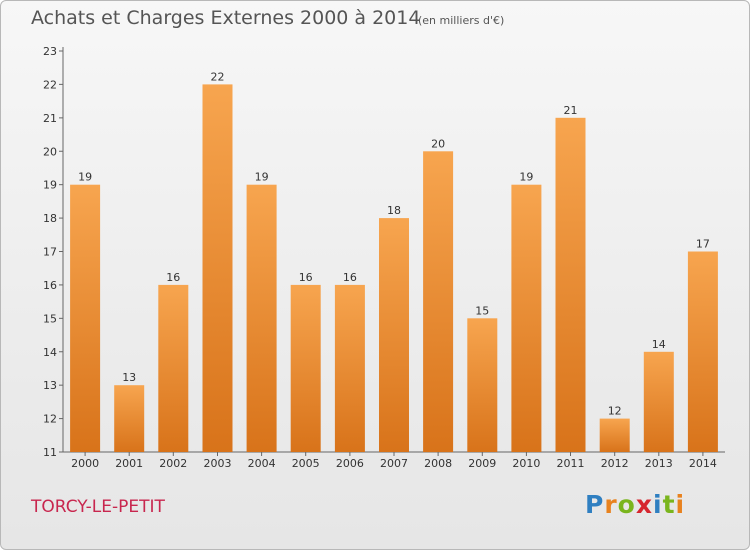  Describe the element at coordinates (394, 210) in the screenshot. I see `data-label: 18` at that location.